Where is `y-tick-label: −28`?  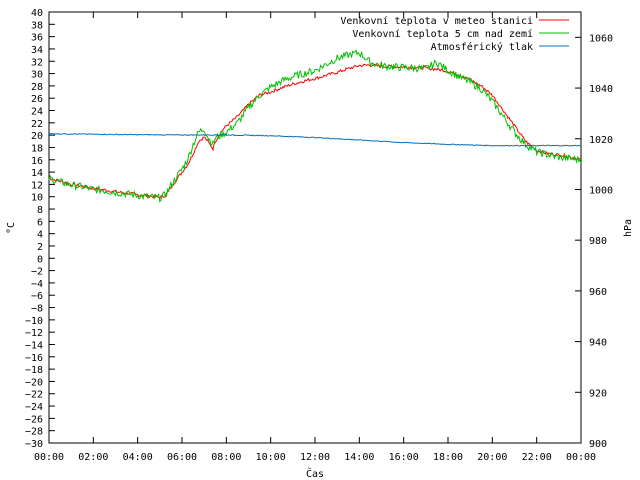 y-tick-label: −28 is located at coordinates (34, 432).